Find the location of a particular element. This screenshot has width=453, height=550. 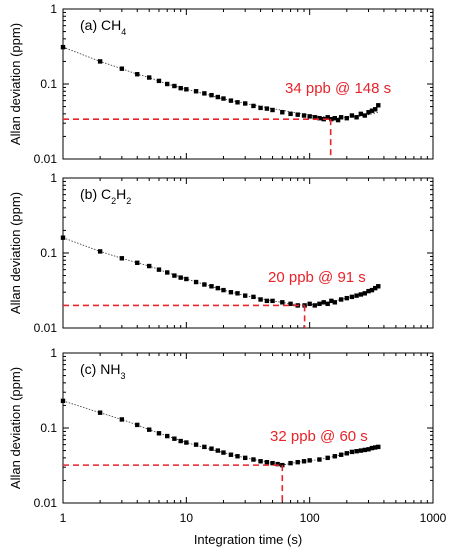

x-axis-label: Integration time (s) is located at coordinates (248, 539).